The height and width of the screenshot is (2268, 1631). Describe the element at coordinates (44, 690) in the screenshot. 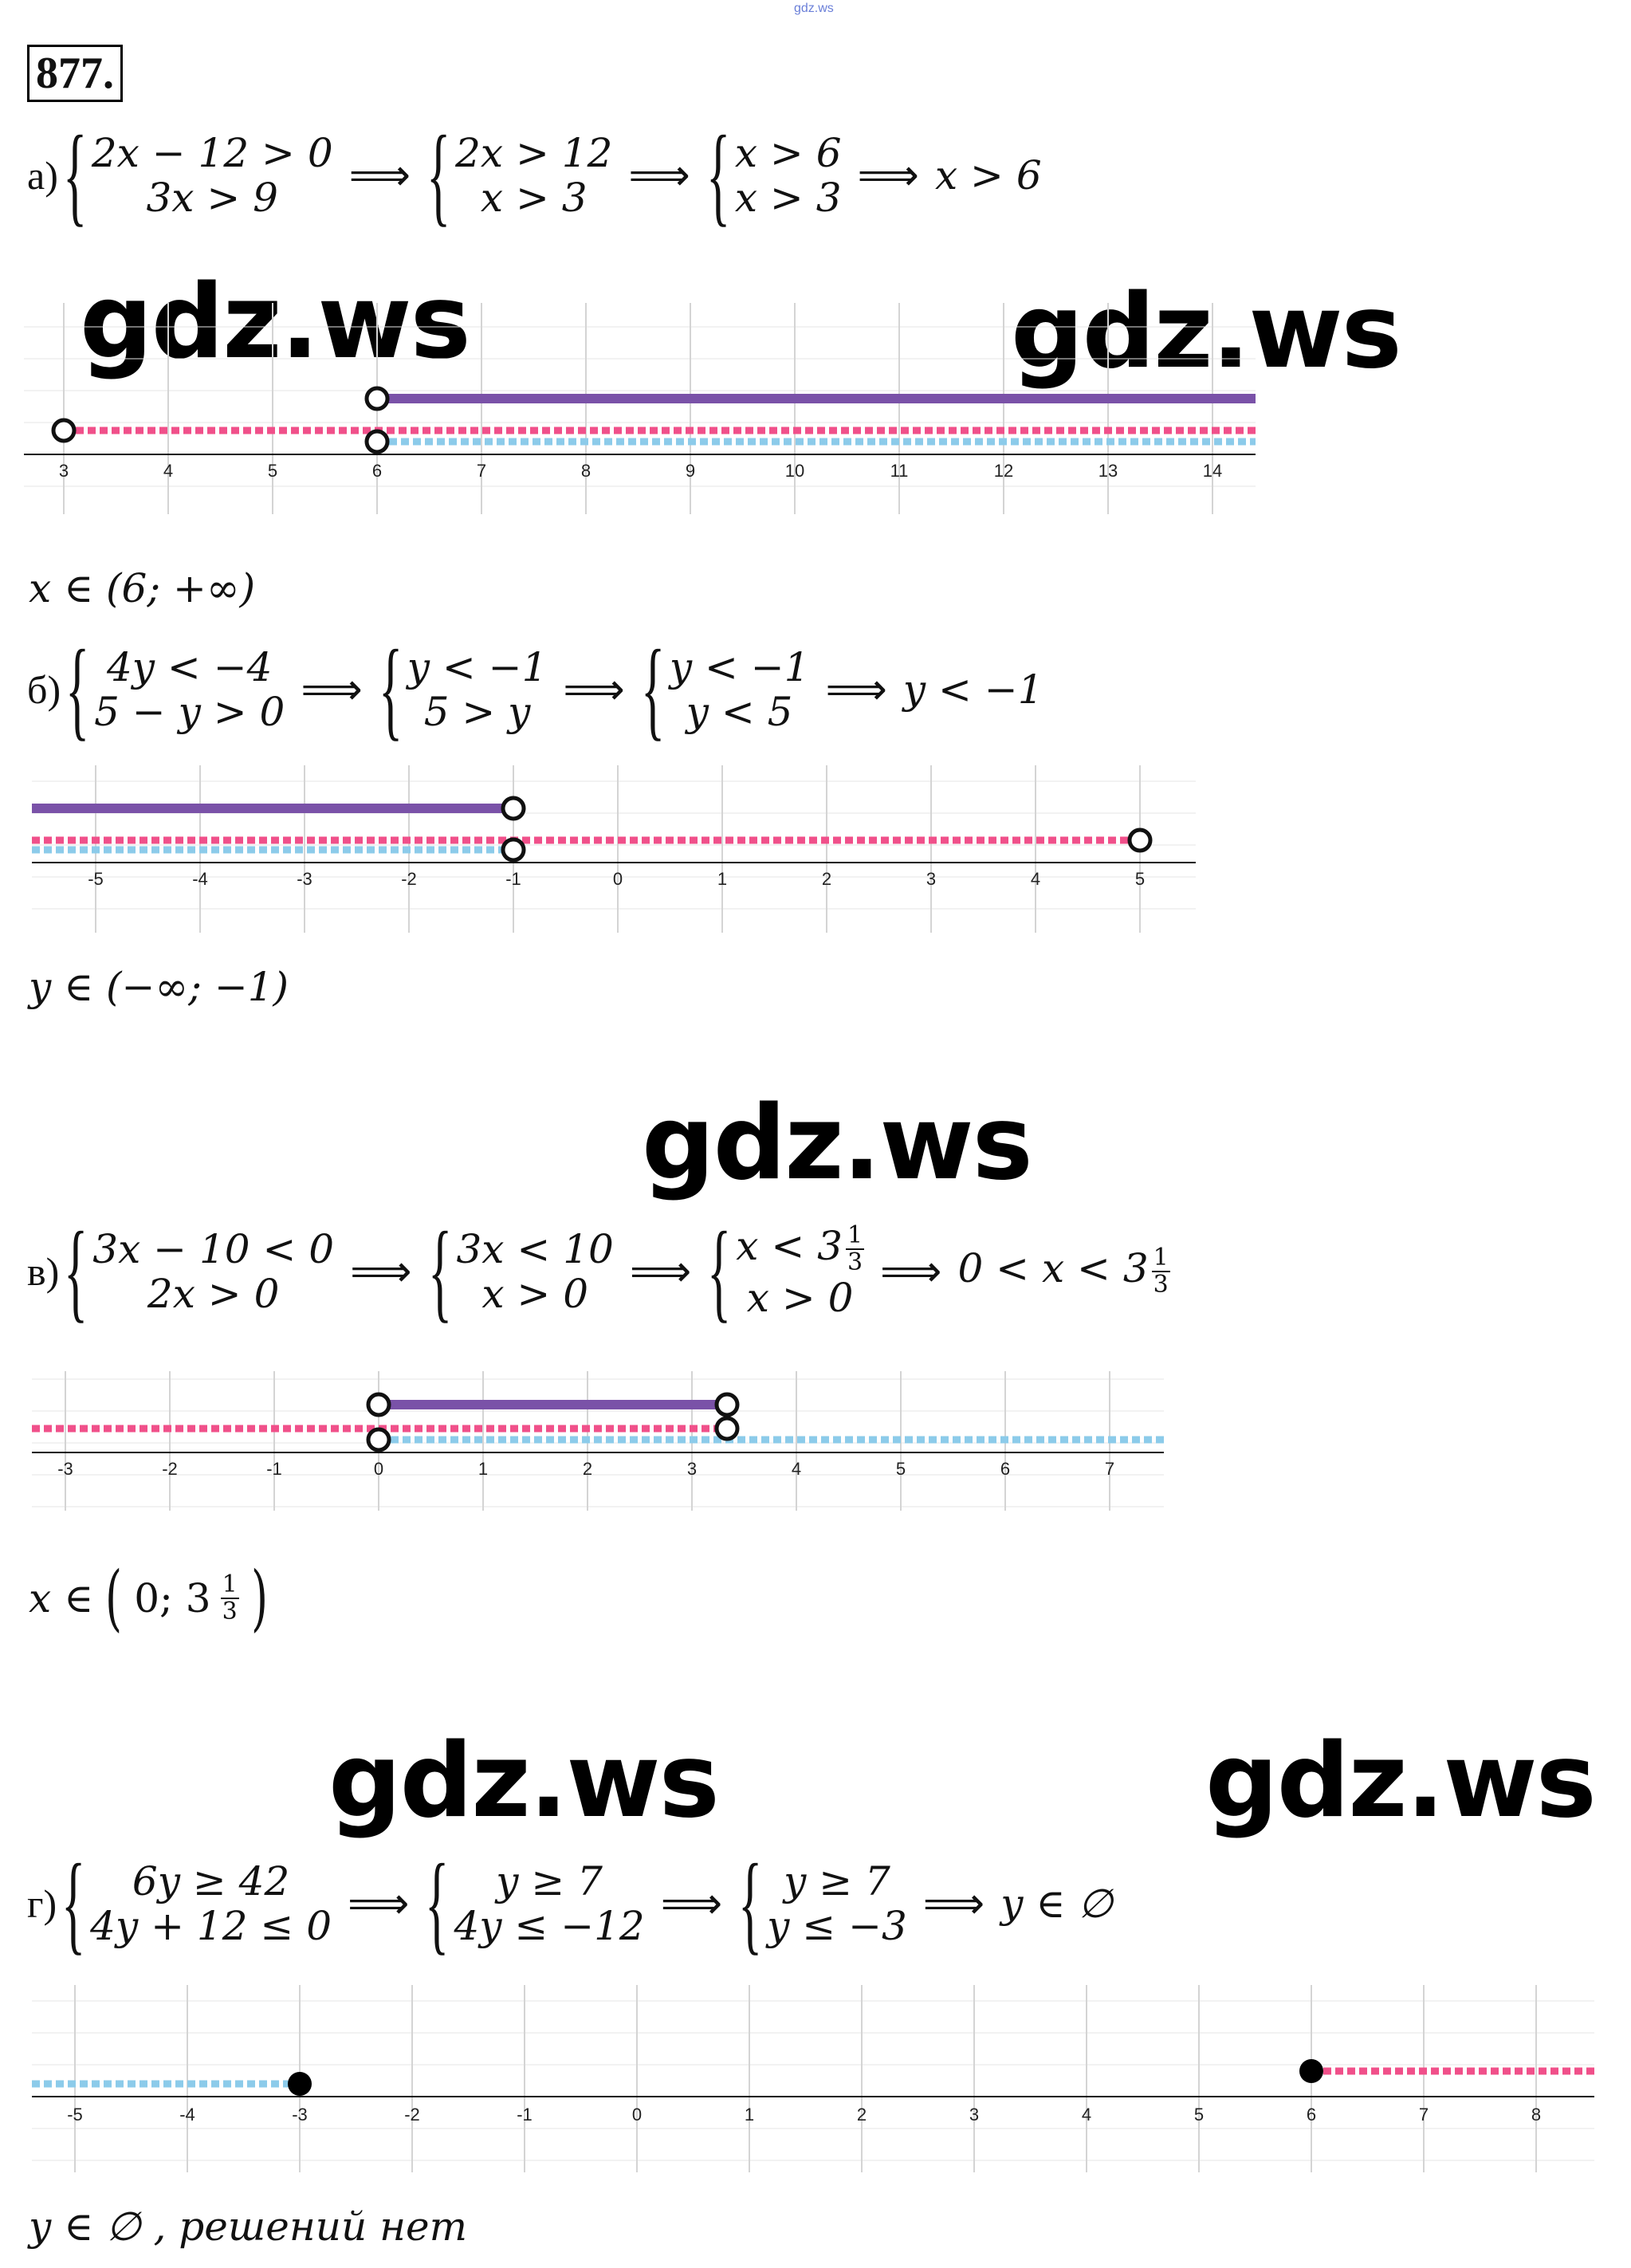

I see `part-b-label: б)` at that location.